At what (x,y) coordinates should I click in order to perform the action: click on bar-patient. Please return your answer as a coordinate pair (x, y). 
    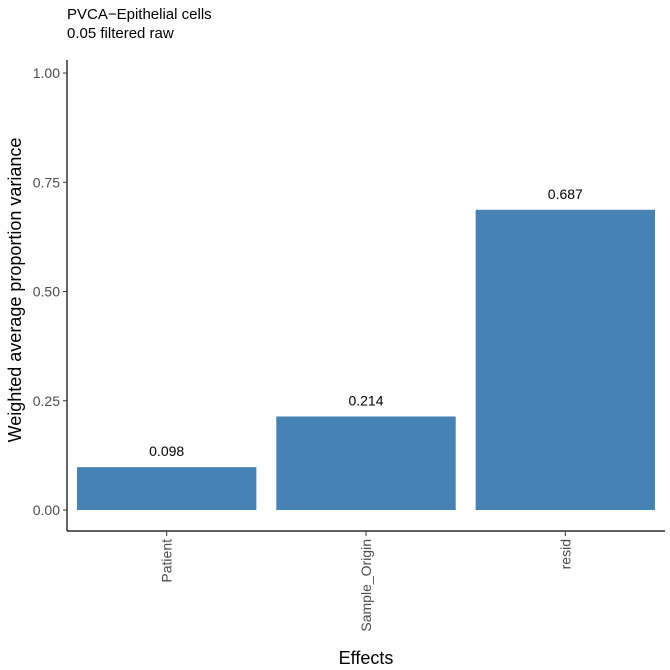
    Looking at the image, I should click on (166, 488).